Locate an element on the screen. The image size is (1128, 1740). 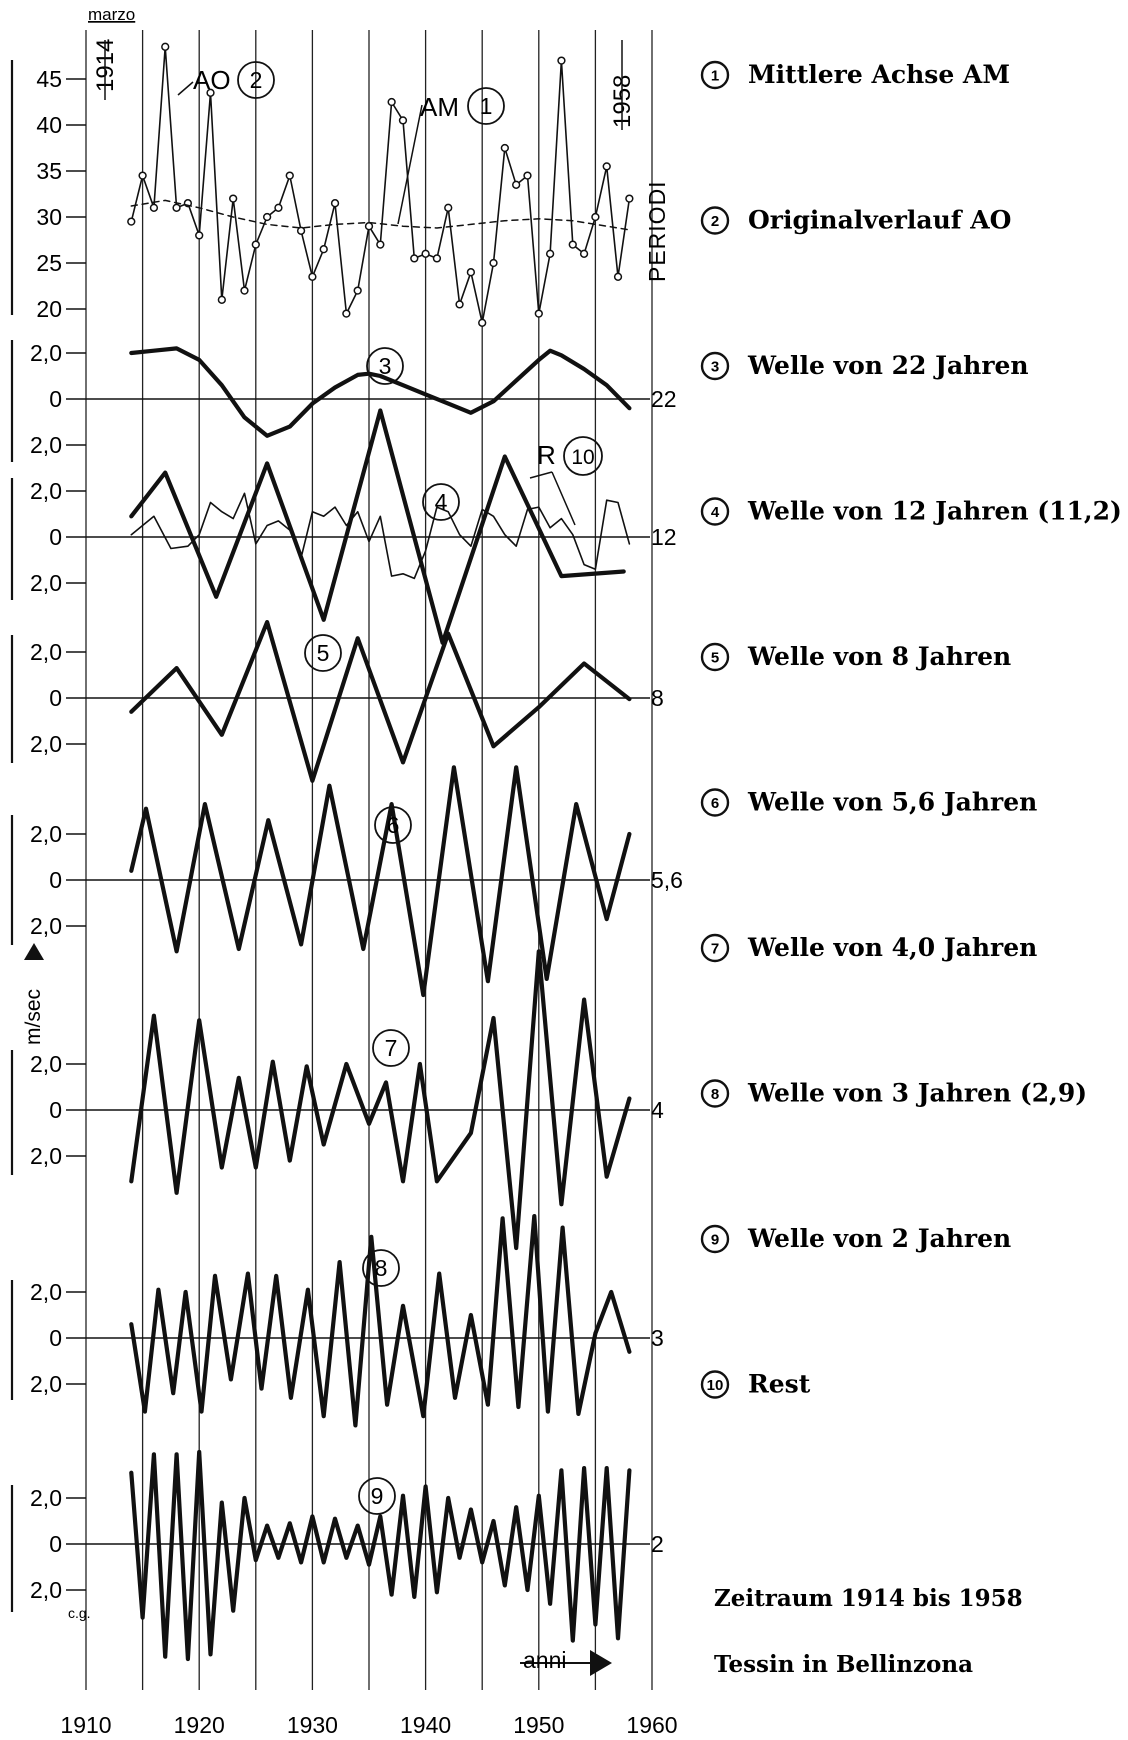
x-tick-label: 1930 is located at coordinates (312, 1725).